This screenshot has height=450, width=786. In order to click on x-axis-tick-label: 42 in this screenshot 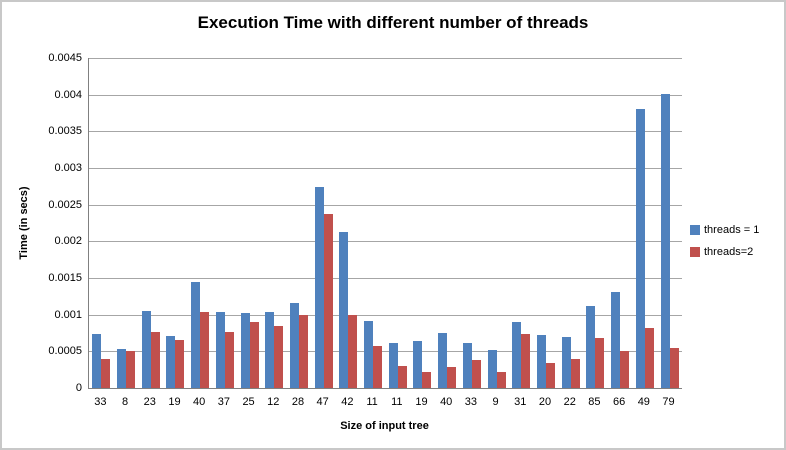, I will do `click(347, 402)`.